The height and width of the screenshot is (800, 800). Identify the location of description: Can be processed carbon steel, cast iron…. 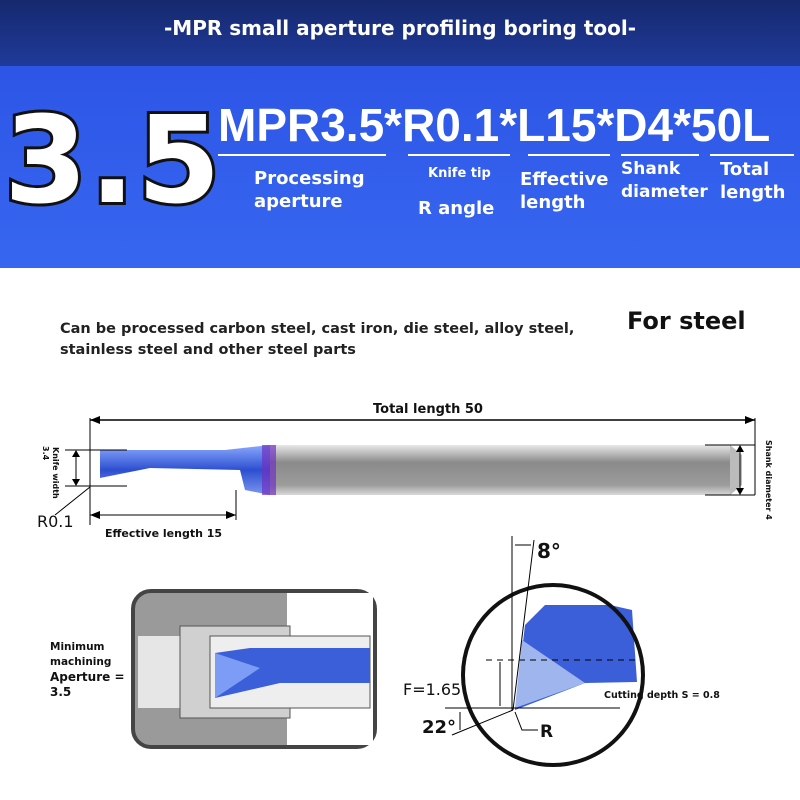
(317, 340).